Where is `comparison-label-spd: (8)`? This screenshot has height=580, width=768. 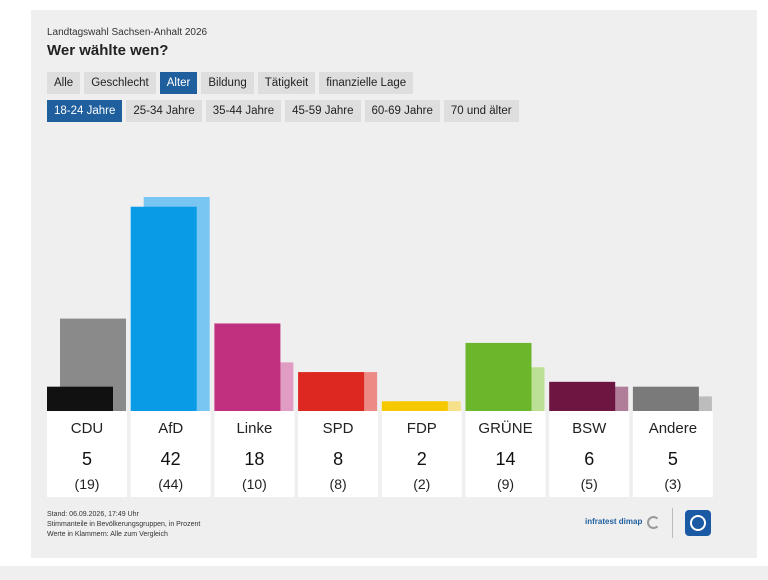 comparison-label-spd: (8) is located at coordinates (338, 484).